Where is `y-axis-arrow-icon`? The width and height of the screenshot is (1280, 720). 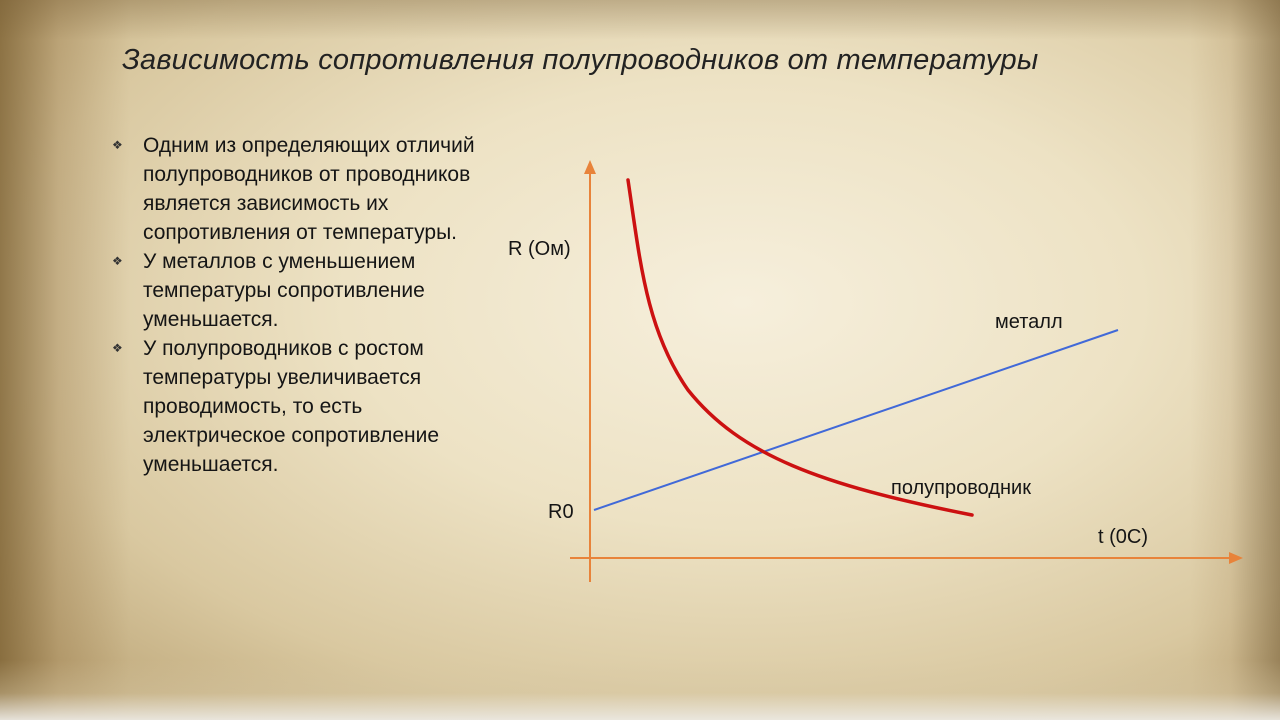
y-axis-arrow-icon is located at coordinates (590, 167).